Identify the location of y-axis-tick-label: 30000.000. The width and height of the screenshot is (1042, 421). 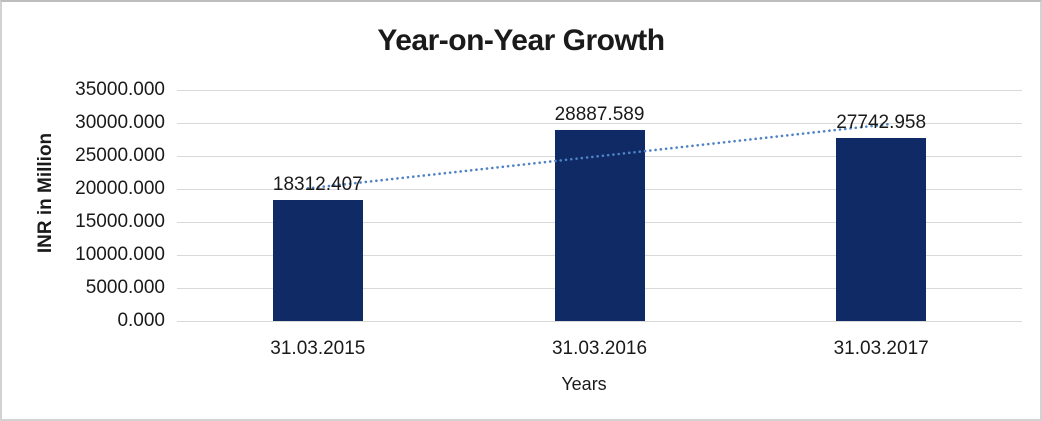
(120, 122).